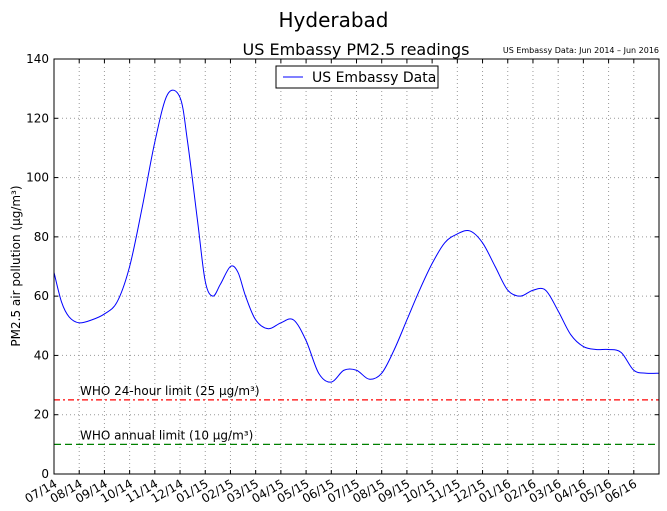  What do you see at coordinates (166, 435) in the screenshot?
I see `reference-line-label: WHO annual limit (10 µg/m³)` at bounding box center [166, 435].